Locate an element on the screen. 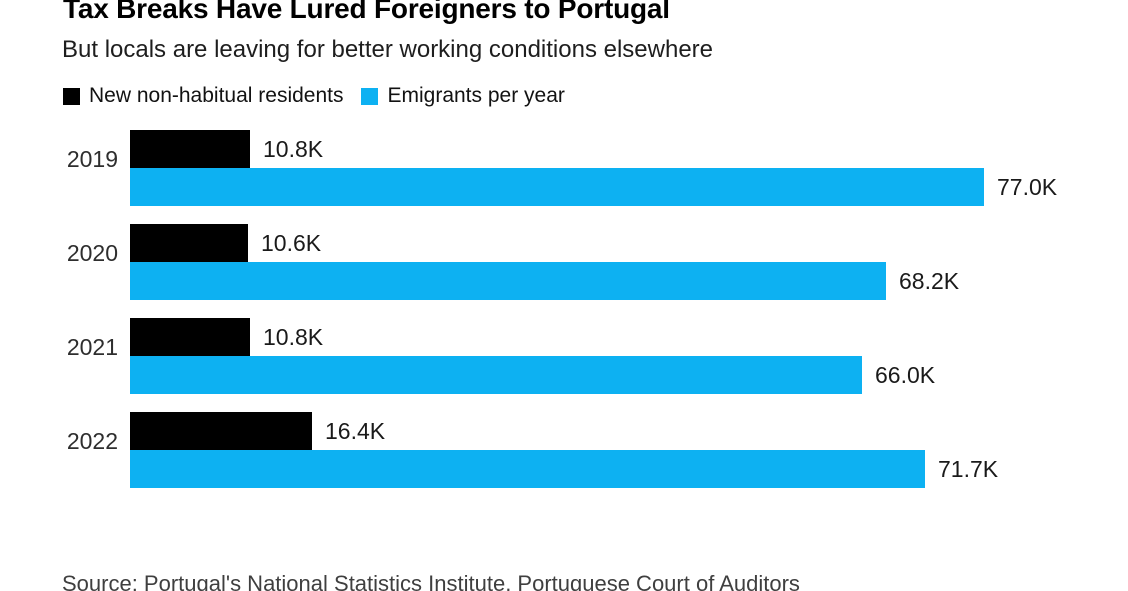  bar-value-label: 68.2K is located at coordinates (929, 280).